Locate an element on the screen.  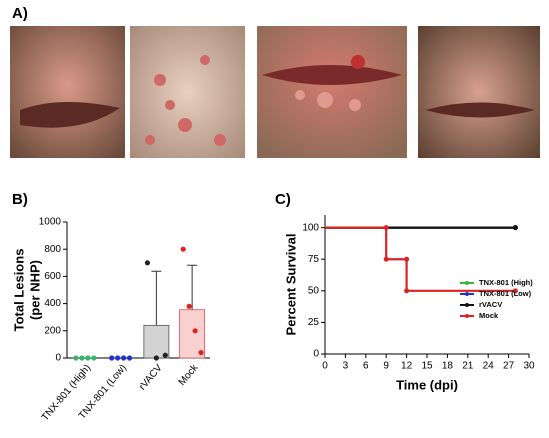
x-tick-label: 9 is located at coordinates (386, 366).